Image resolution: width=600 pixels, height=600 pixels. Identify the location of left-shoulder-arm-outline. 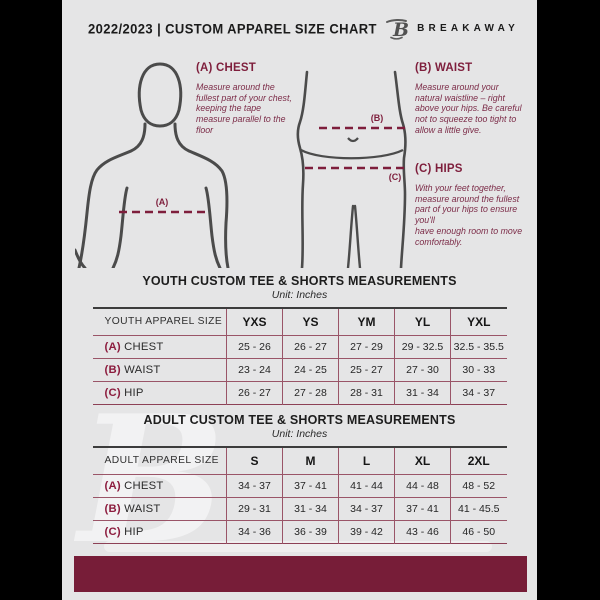
(112, 195).